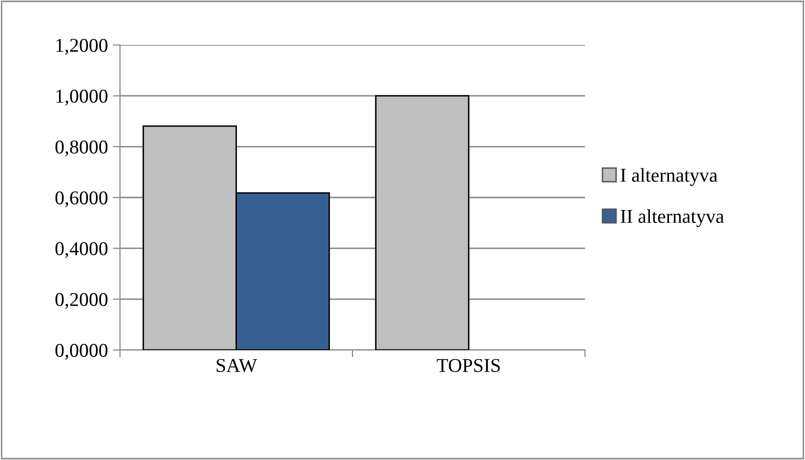 This screenshot has height=460, width=805. Describe the element at coordinates (422, 222) in the screenshot. I see `bar` at that location.